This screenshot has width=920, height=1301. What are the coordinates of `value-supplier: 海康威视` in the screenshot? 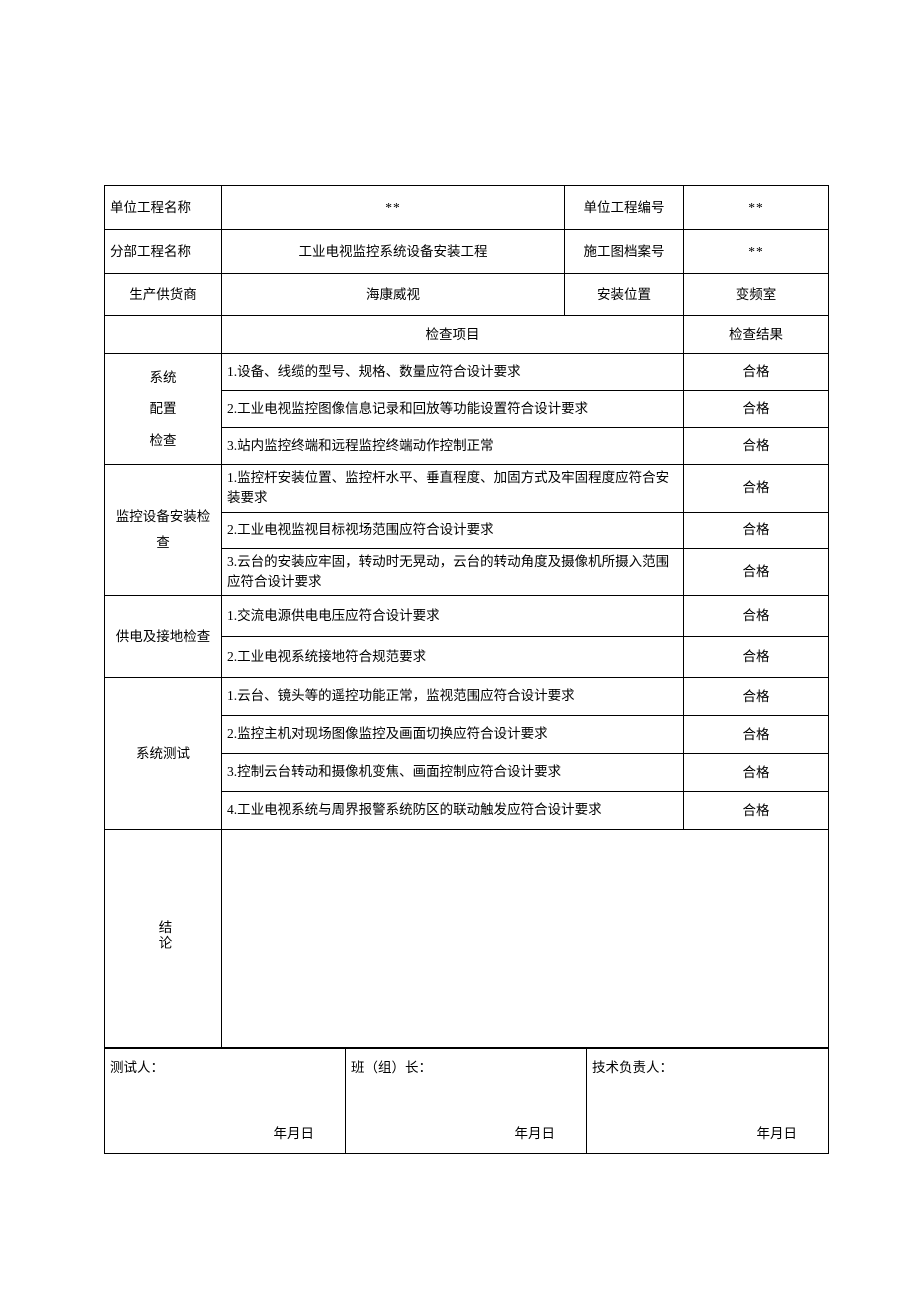 It's located at (393, 294).